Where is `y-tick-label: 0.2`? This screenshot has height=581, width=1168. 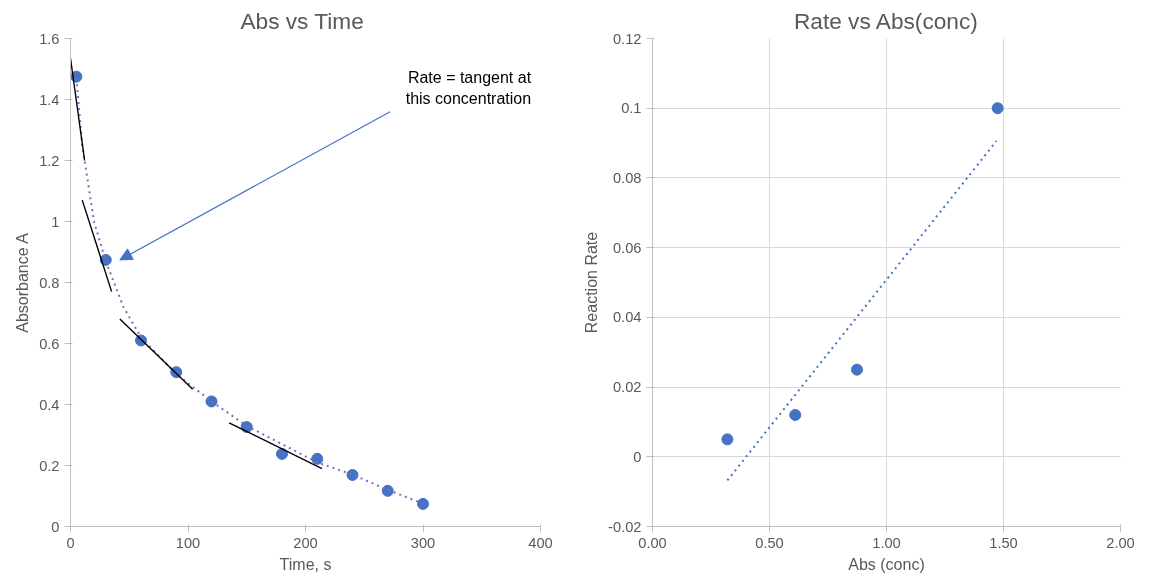
y-tick-label: 0.2 is located at coordinates (49, 465).